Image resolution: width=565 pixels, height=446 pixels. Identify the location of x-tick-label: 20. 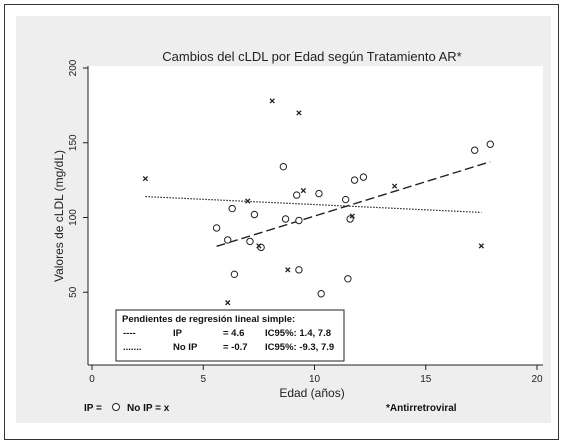
(537, 379).